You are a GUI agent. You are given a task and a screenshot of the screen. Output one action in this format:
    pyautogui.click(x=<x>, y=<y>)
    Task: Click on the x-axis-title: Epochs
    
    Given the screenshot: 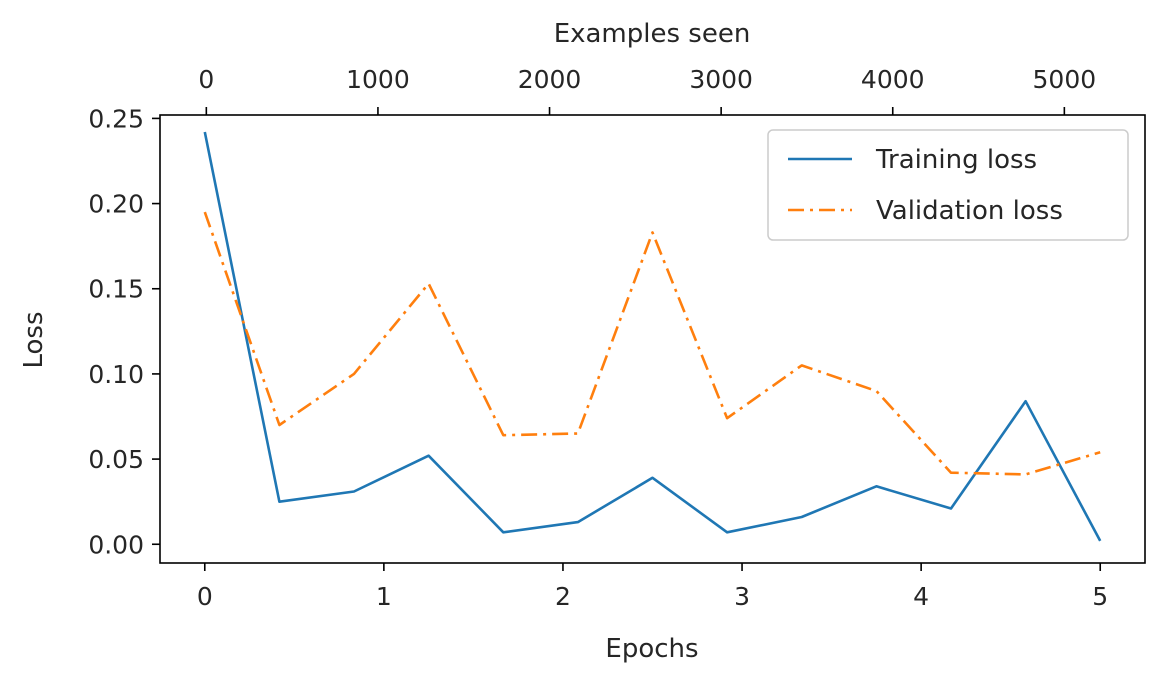 What is the action you would take?
    pyautogui.click(x=651, y=649)
    